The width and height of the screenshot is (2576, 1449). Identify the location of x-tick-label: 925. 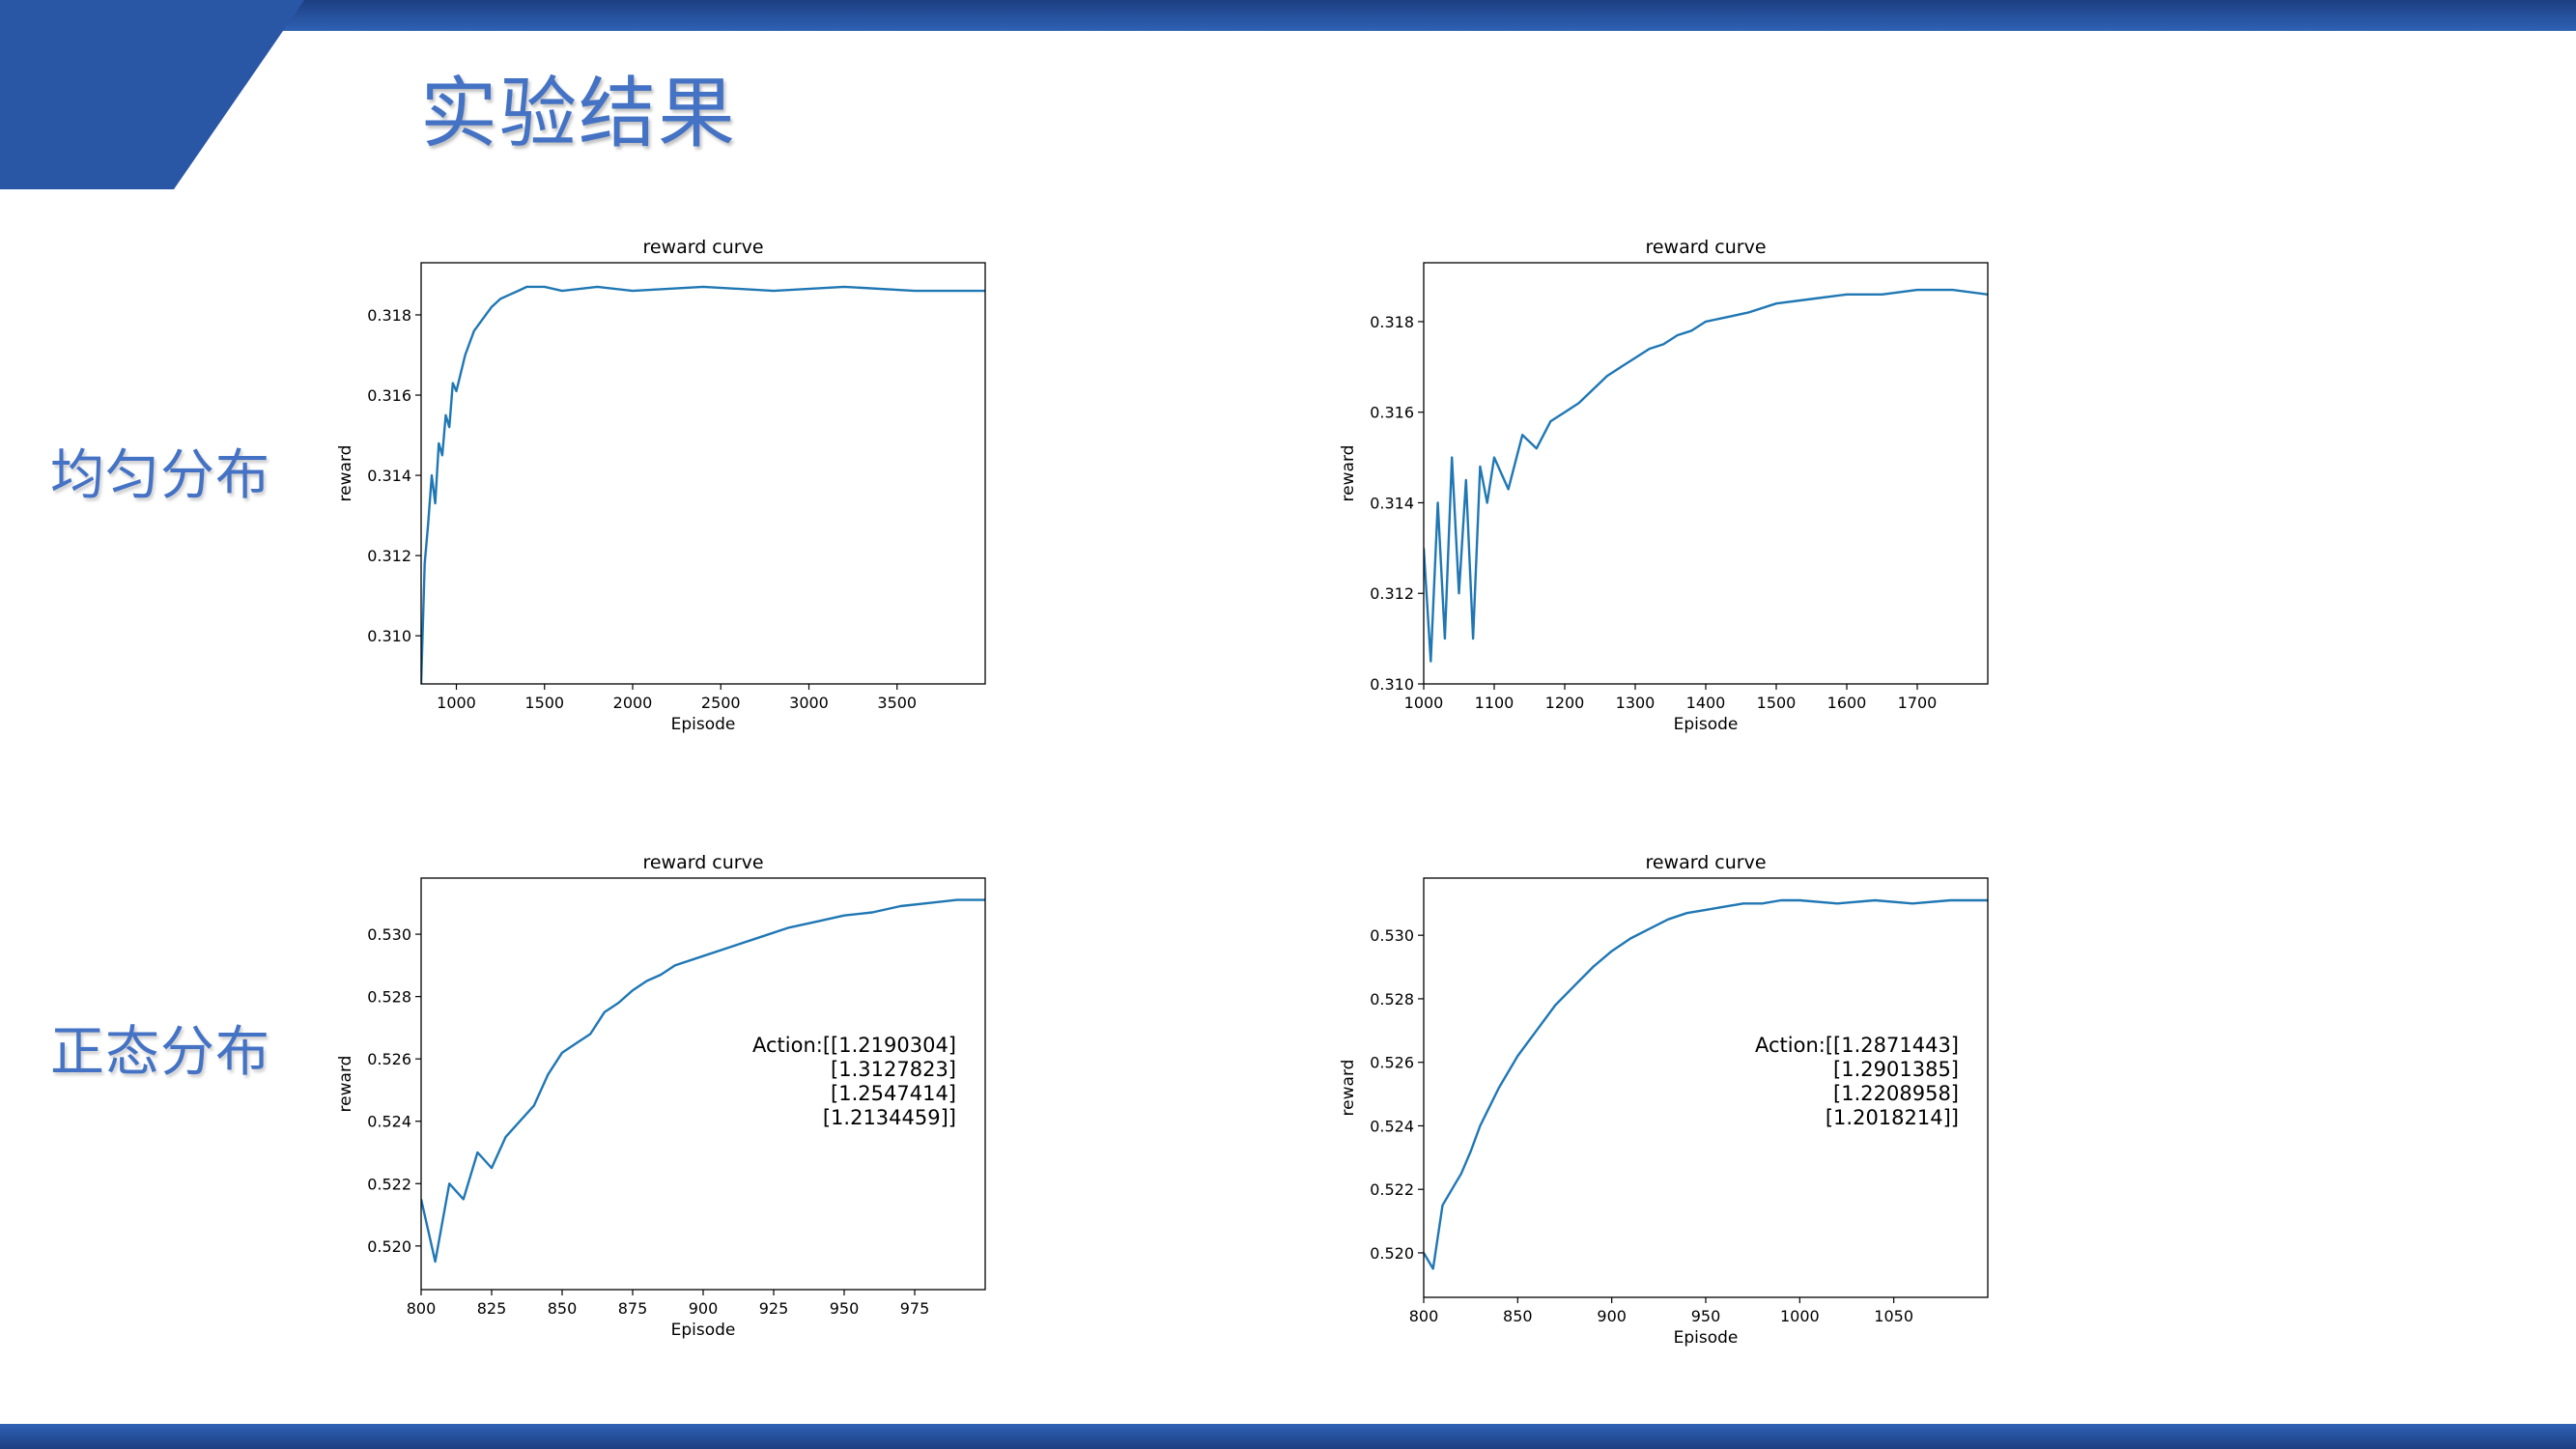
(774, 1308).